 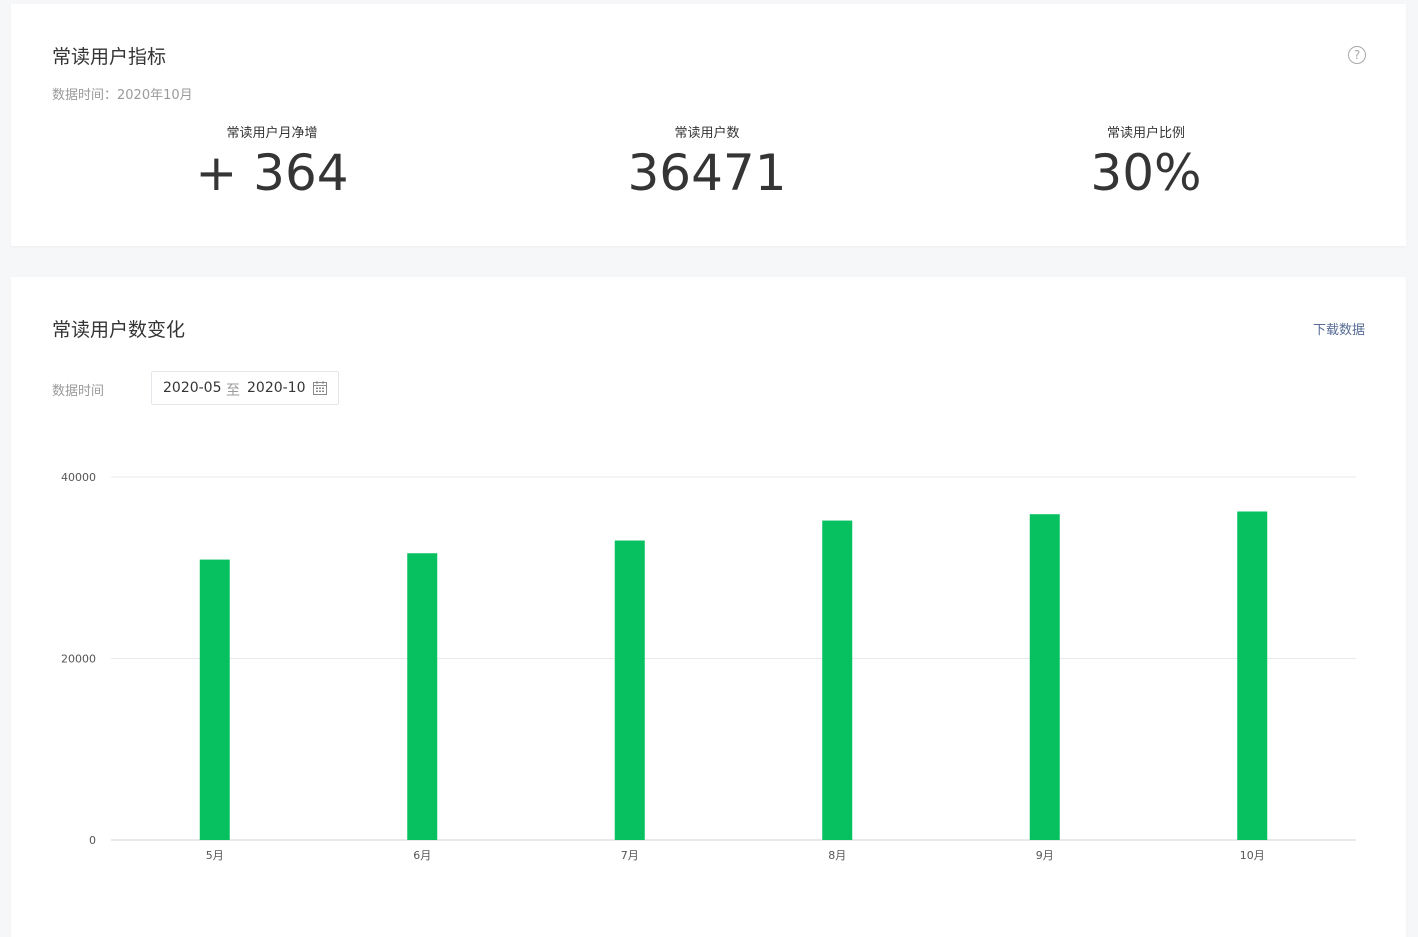 I want to click on metric-value: + 364, so click(x=272, y=173).